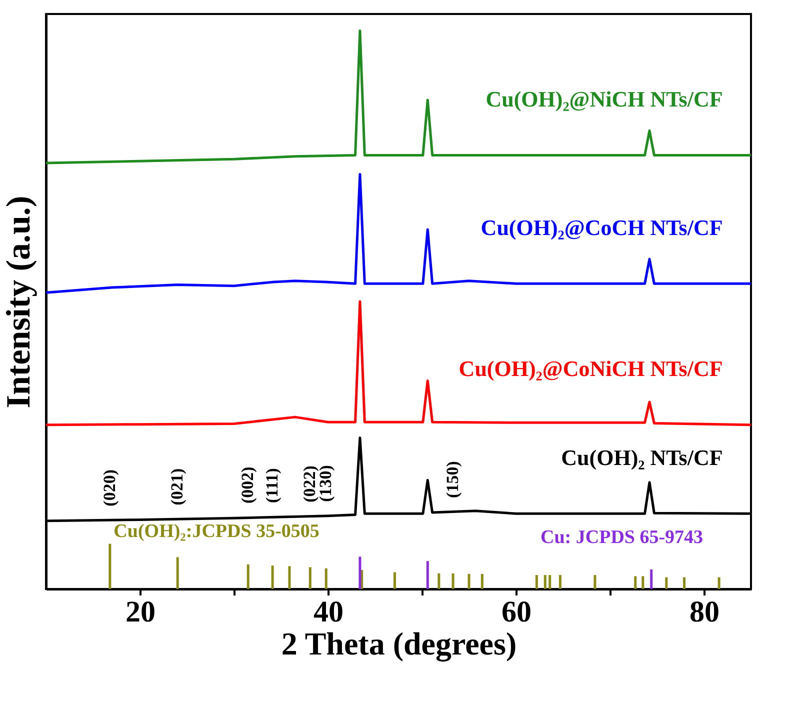 Image resolution: width=799 pixels, height=705 pixels. I want to click on annotation: (002), so click(248, 485).